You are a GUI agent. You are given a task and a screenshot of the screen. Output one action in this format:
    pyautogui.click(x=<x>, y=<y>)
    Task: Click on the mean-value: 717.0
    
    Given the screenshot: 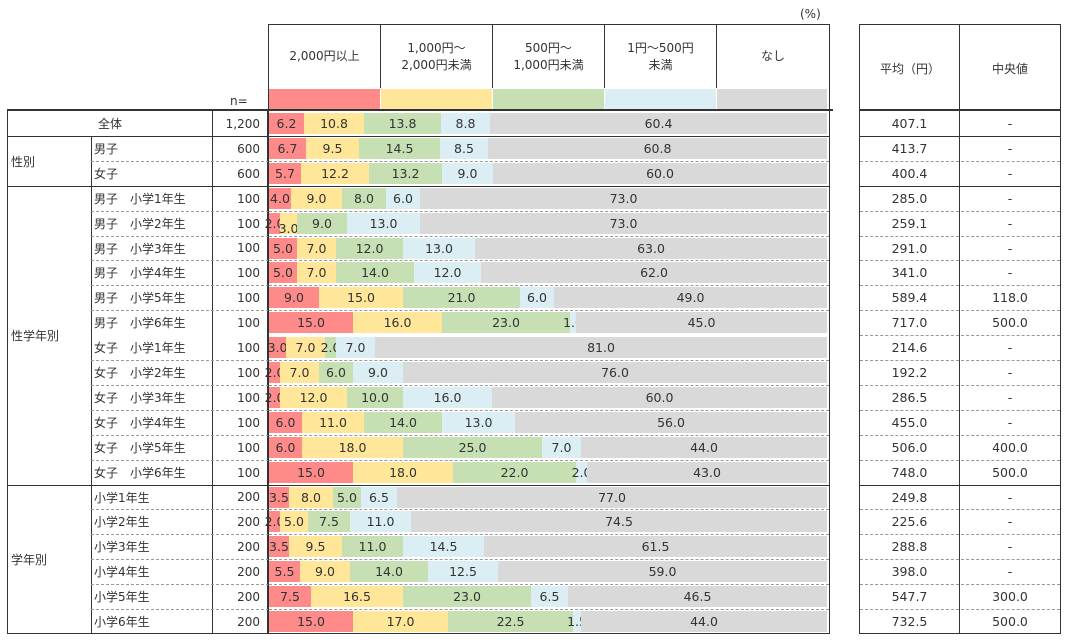 What is the action you would take?
    pyautogui.click(x=909, y=322)
    